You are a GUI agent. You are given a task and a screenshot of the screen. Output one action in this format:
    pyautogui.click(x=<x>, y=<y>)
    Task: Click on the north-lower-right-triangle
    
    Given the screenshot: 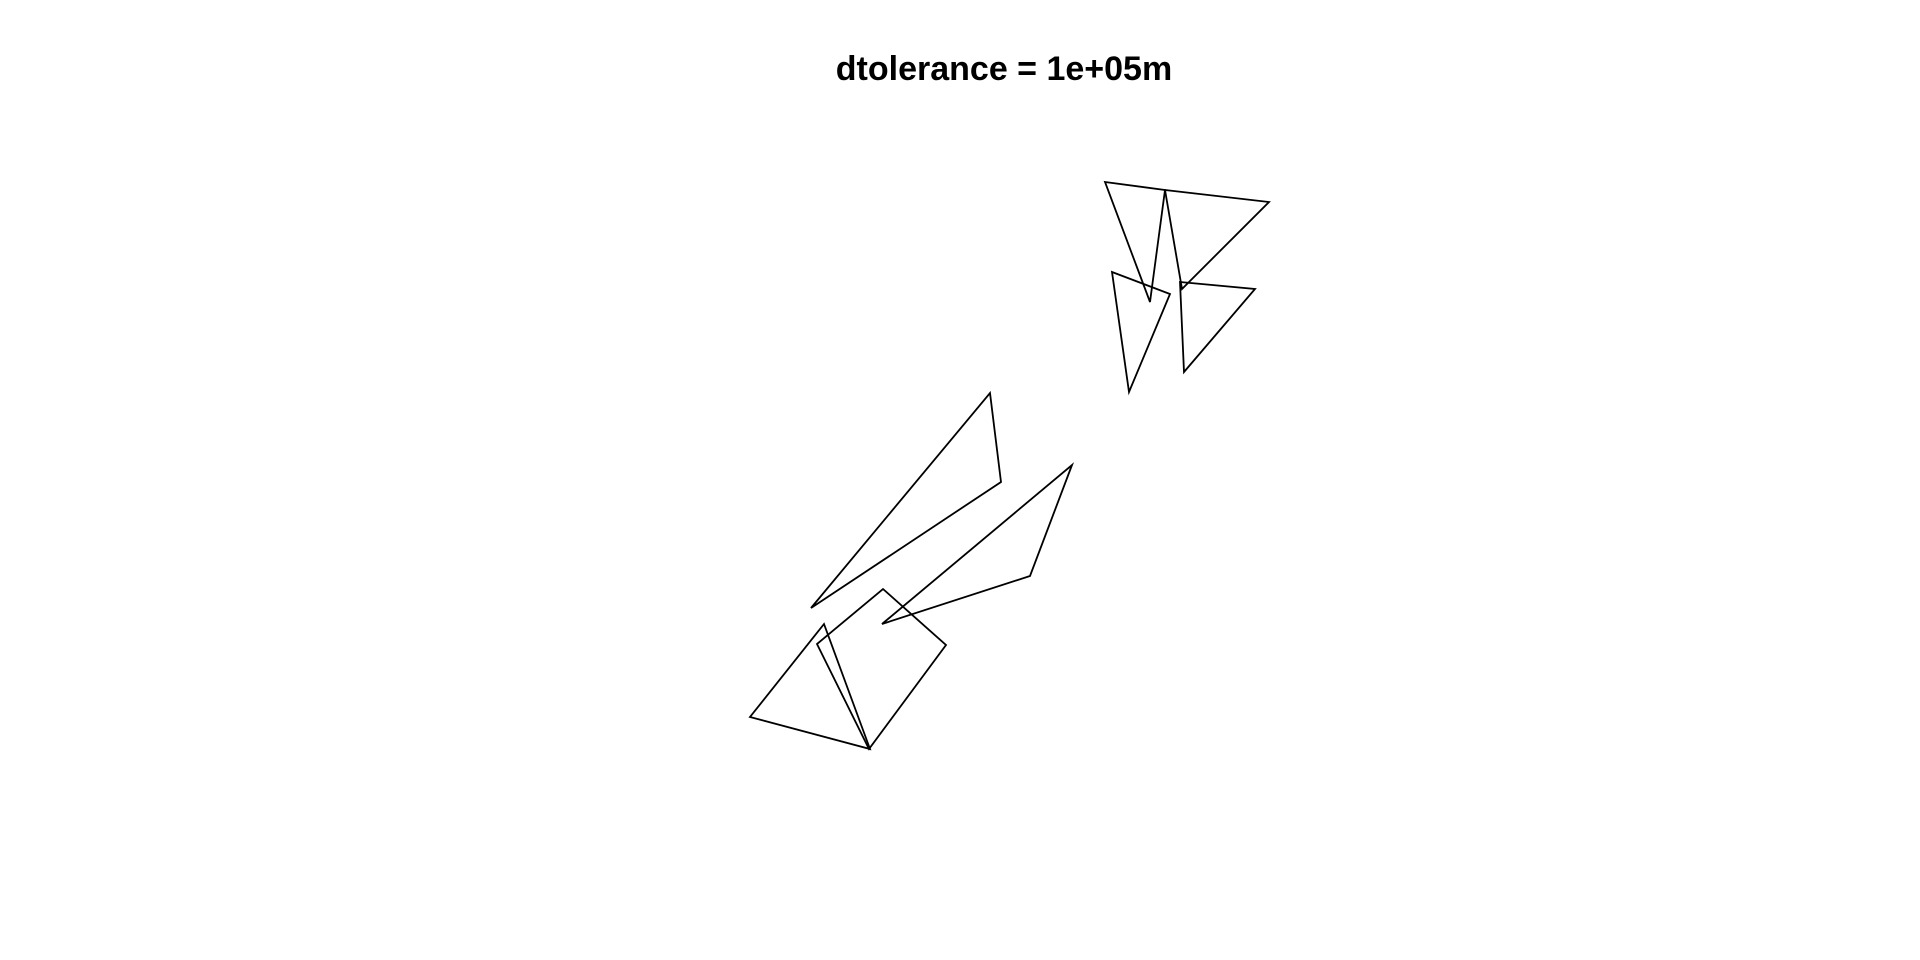 What is the action you would take?
    pyautogui.click(x=1218, y=328)
    